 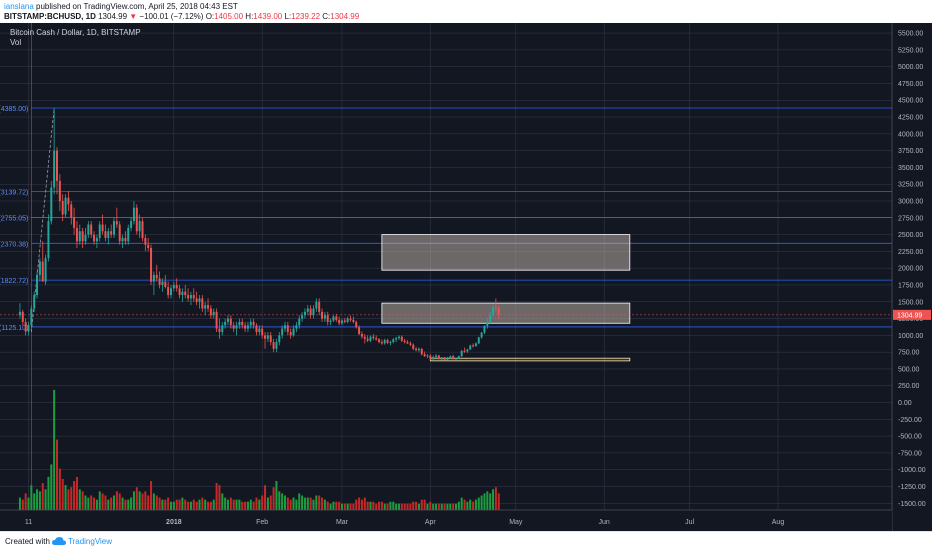 What do you see at coordinates (19, 6) in the screenshot?
I see `publisher-username: ianslana` at bounding box center [19, 6].